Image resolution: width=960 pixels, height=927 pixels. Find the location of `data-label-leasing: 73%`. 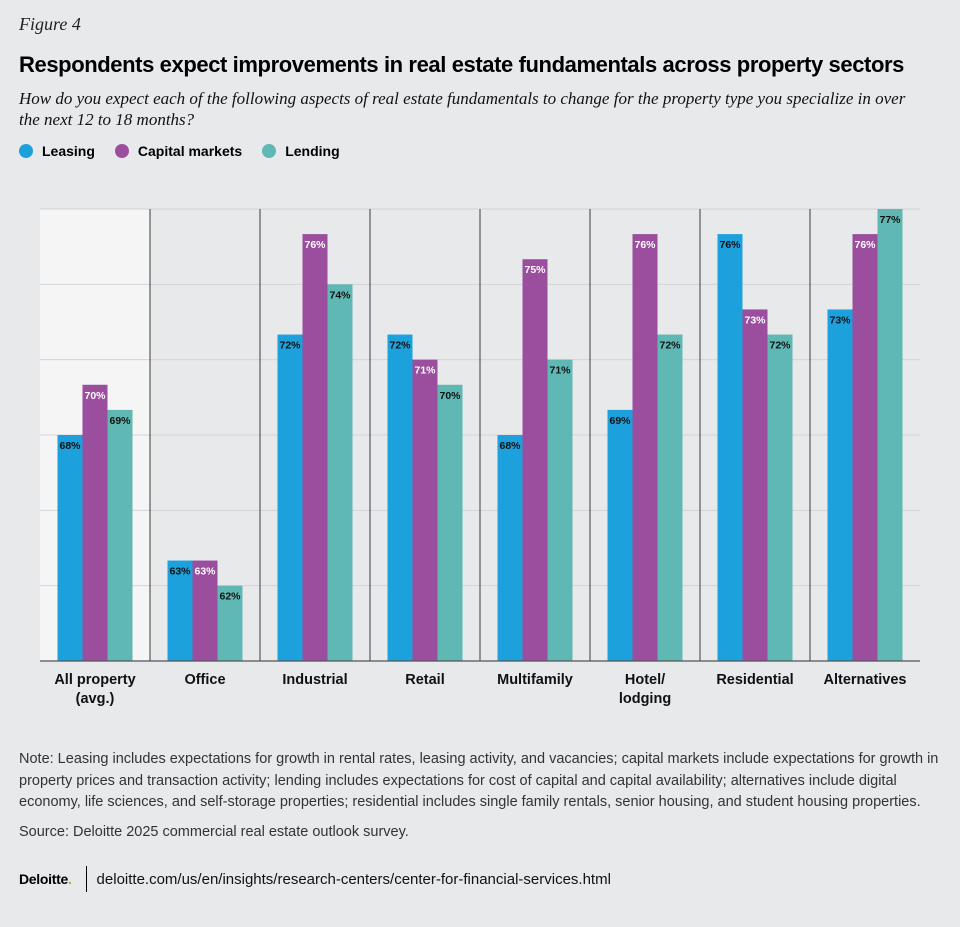

data-label-leasing: 73% is located at coordinates (841, 320).